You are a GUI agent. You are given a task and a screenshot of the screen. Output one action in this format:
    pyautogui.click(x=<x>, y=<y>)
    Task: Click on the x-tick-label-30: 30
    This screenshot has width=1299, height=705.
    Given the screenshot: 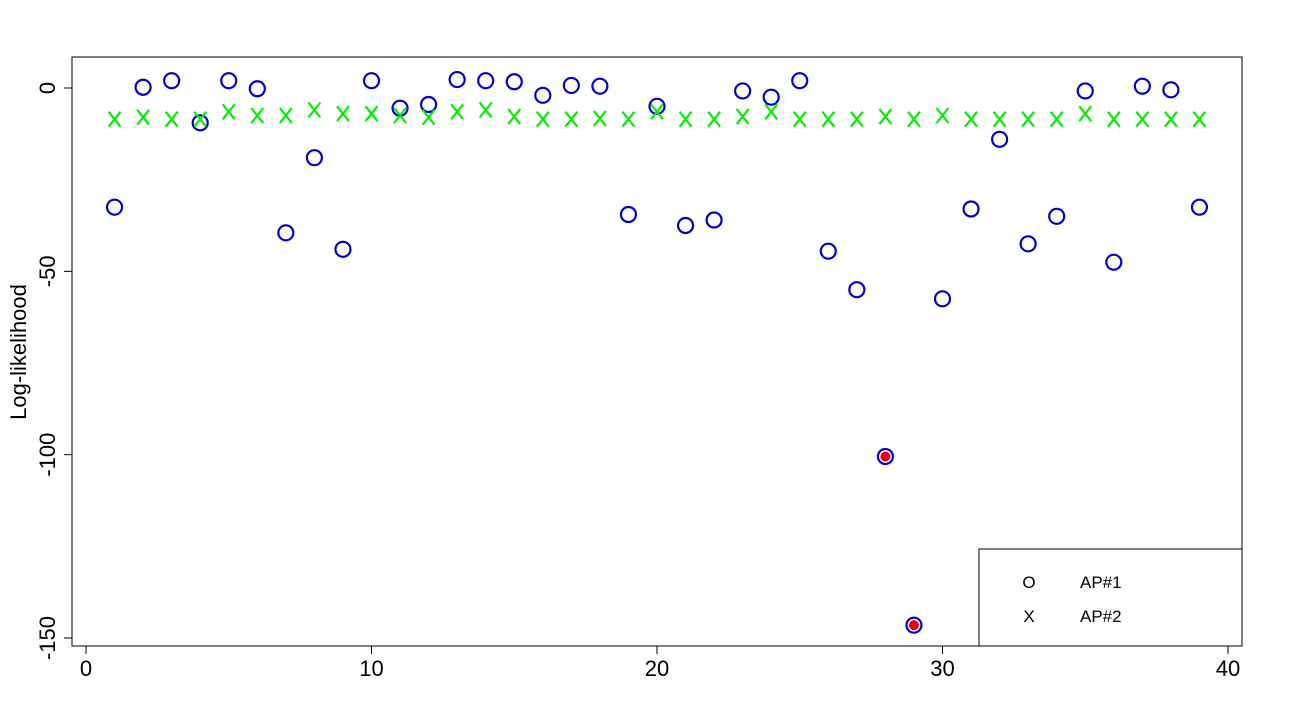 What is the action you would take?
    pyautogui.click(x=942, y=668)
    